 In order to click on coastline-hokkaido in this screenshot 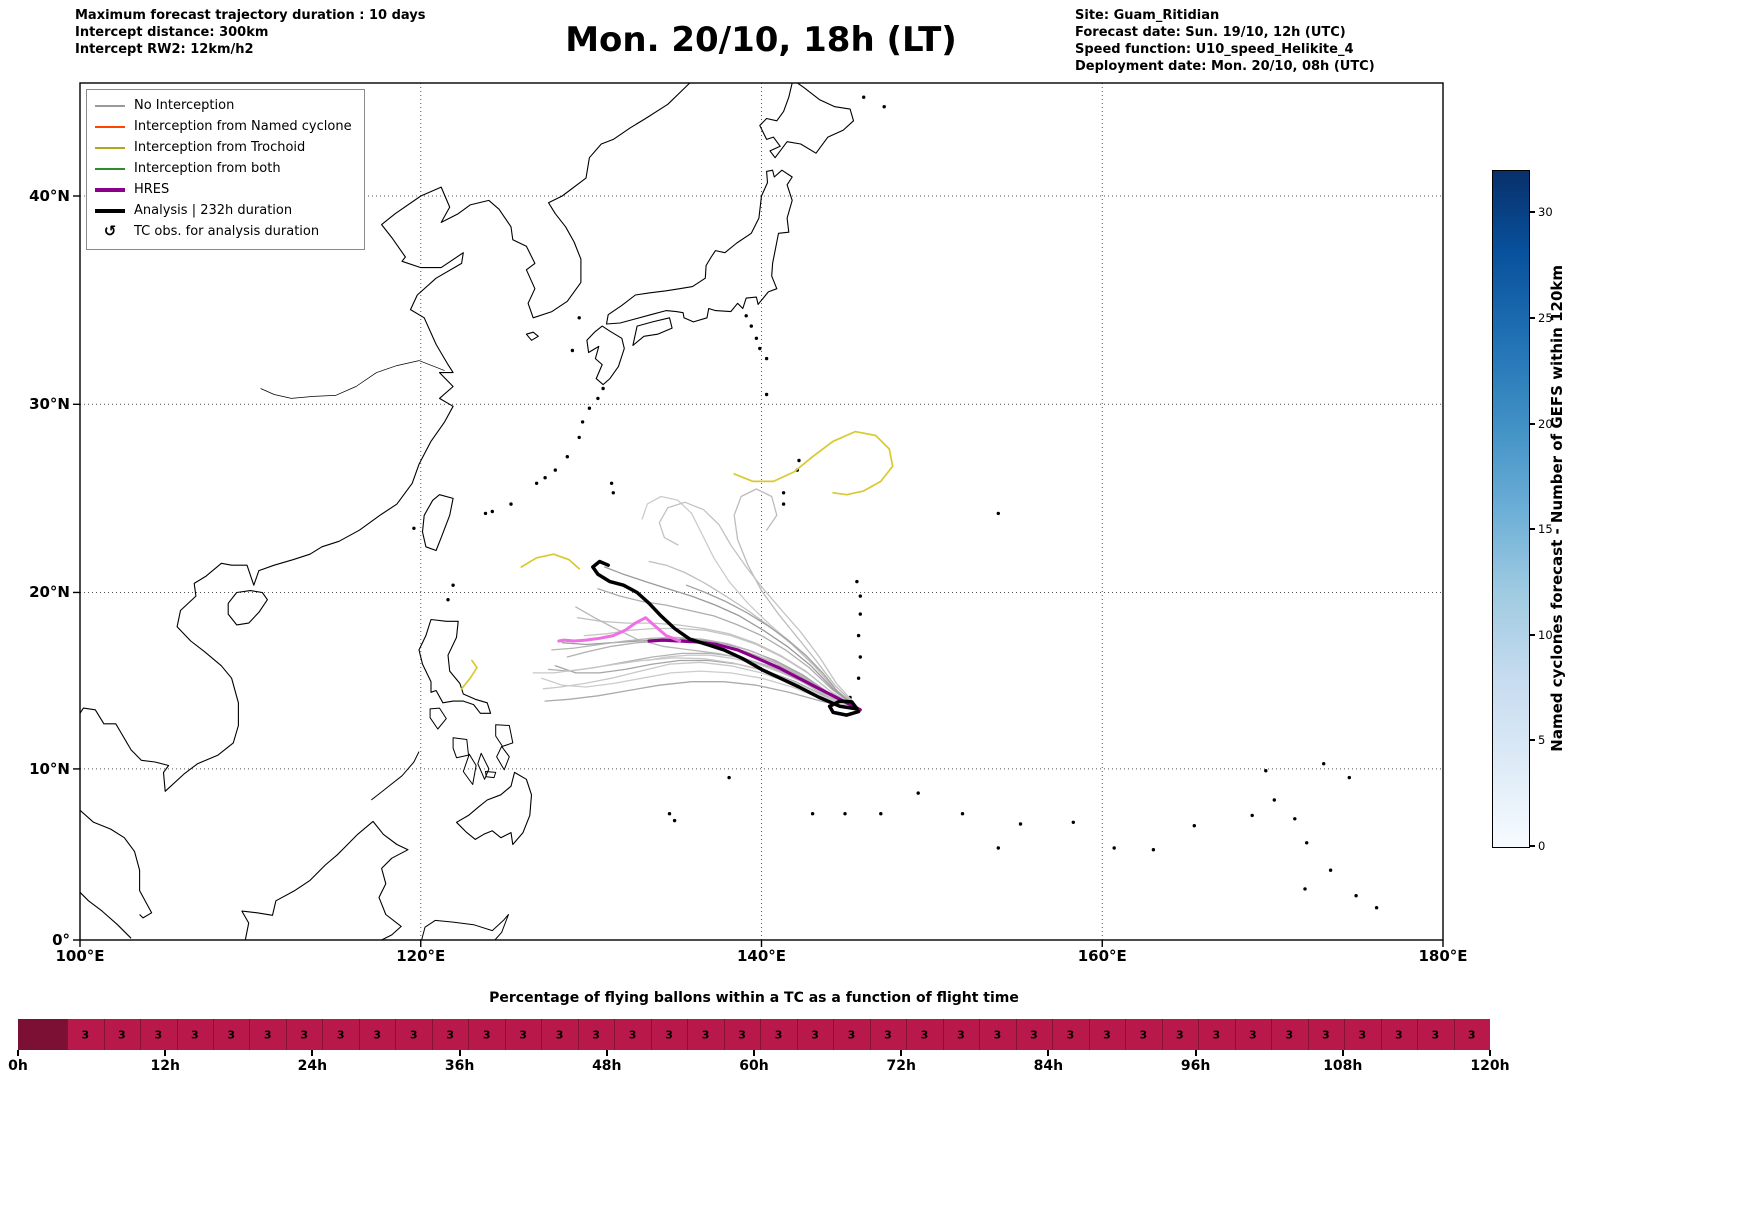, I will do `click(807, 121)`.